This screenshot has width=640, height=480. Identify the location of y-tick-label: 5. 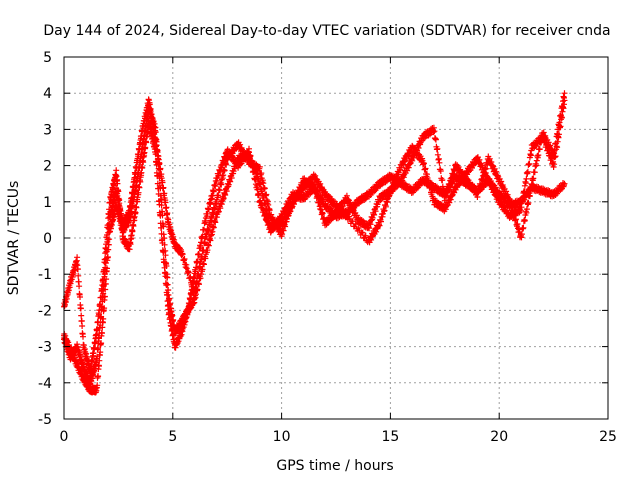
(47, 58).